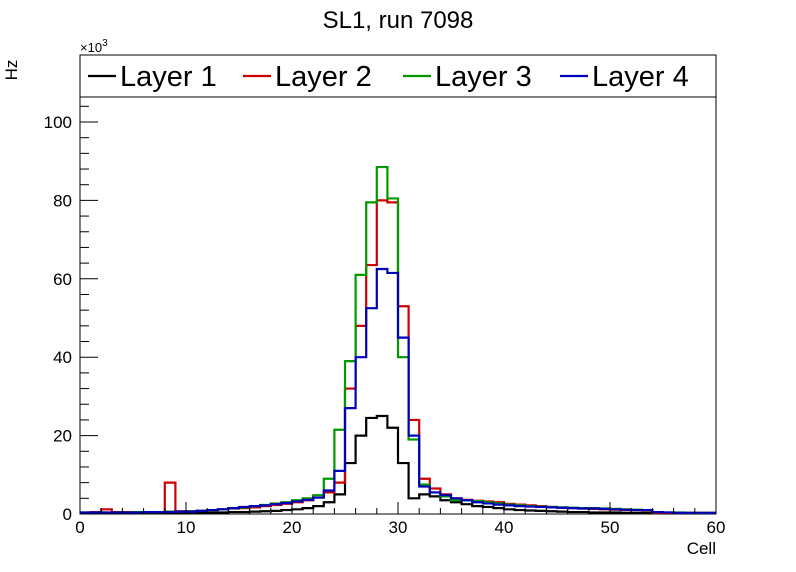 Image resolution: width=796 pixels, height=572 pixels. I want to click on legend: Layer 1 Layer 2 Layer 3 Layer 4, so click(398, 76).